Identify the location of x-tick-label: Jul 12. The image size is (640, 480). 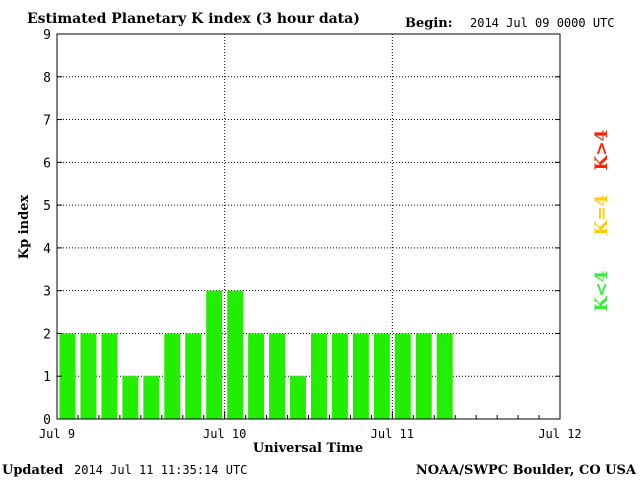
(559, 434).